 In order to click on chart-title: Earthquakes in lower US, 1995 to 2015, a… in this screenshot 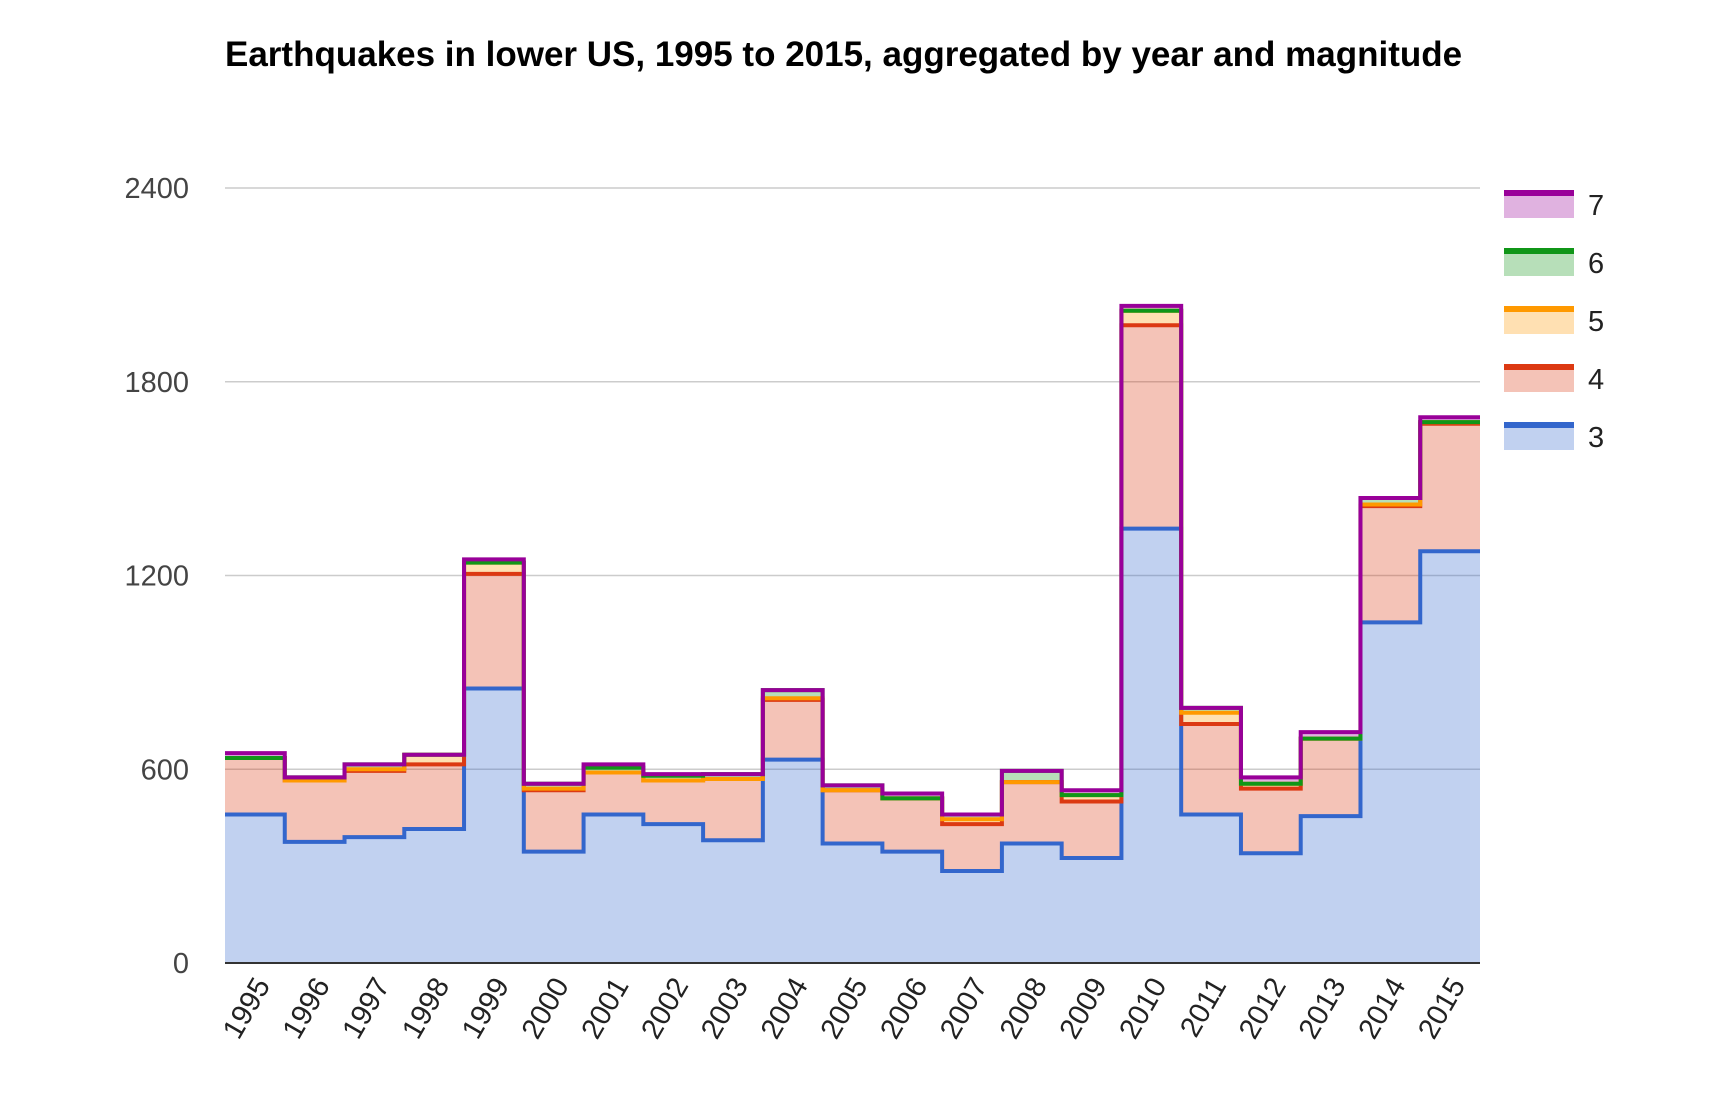, I will do `click(844, 54)`.